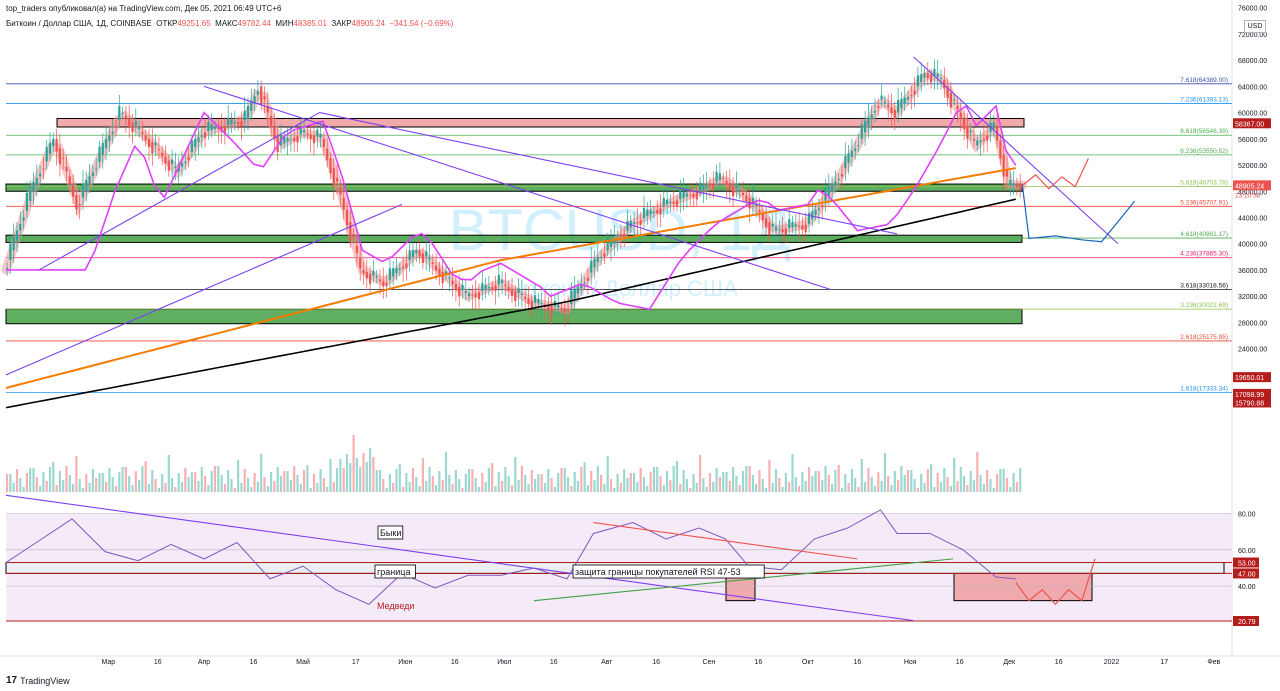 The width and height of the screenshot is (1280, 691). What do you see at coordinates (421, 23) in the screenshot?
I see `change-value: −341.54 (−0.69%)` at bounding box center [421, 23].